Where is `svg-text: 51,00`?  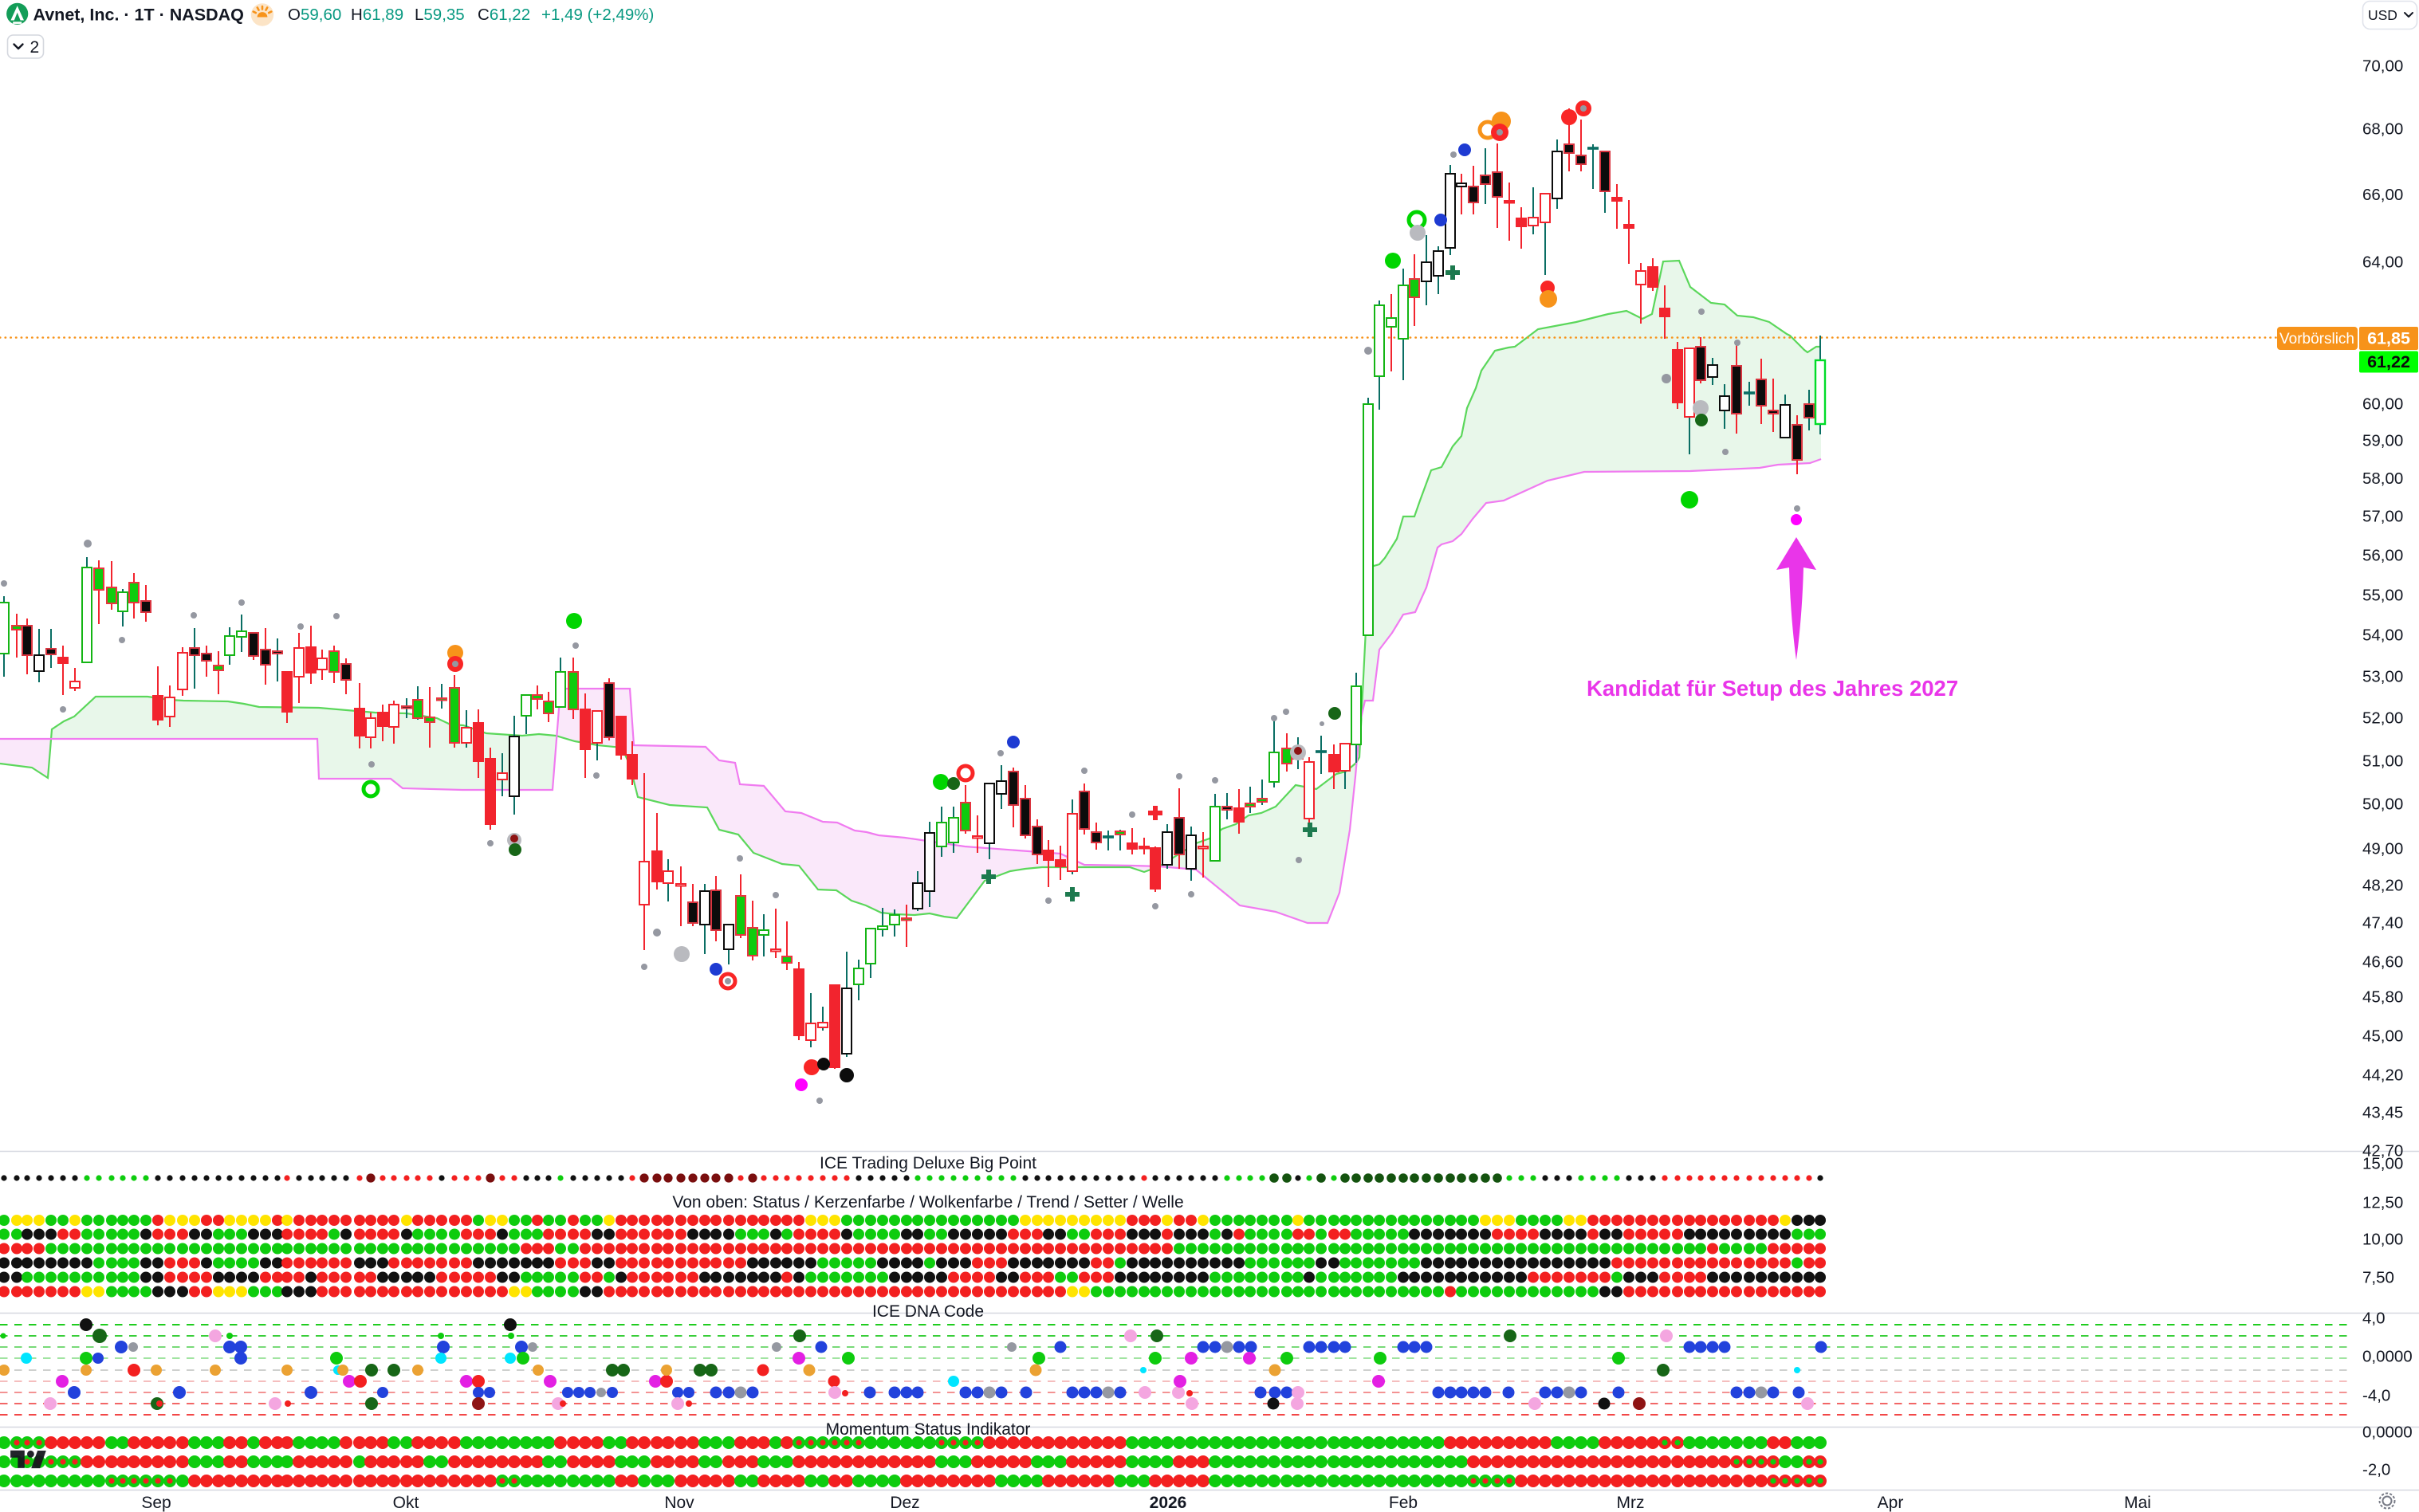
svg-text: 51,00 is located at coordinates (2382, 761).